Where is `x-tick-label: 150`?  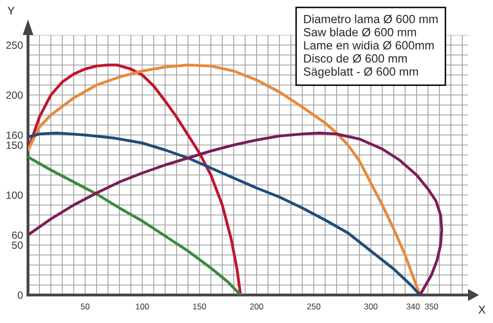 x-tick-label: 150 is located at coordinates (199, 307).